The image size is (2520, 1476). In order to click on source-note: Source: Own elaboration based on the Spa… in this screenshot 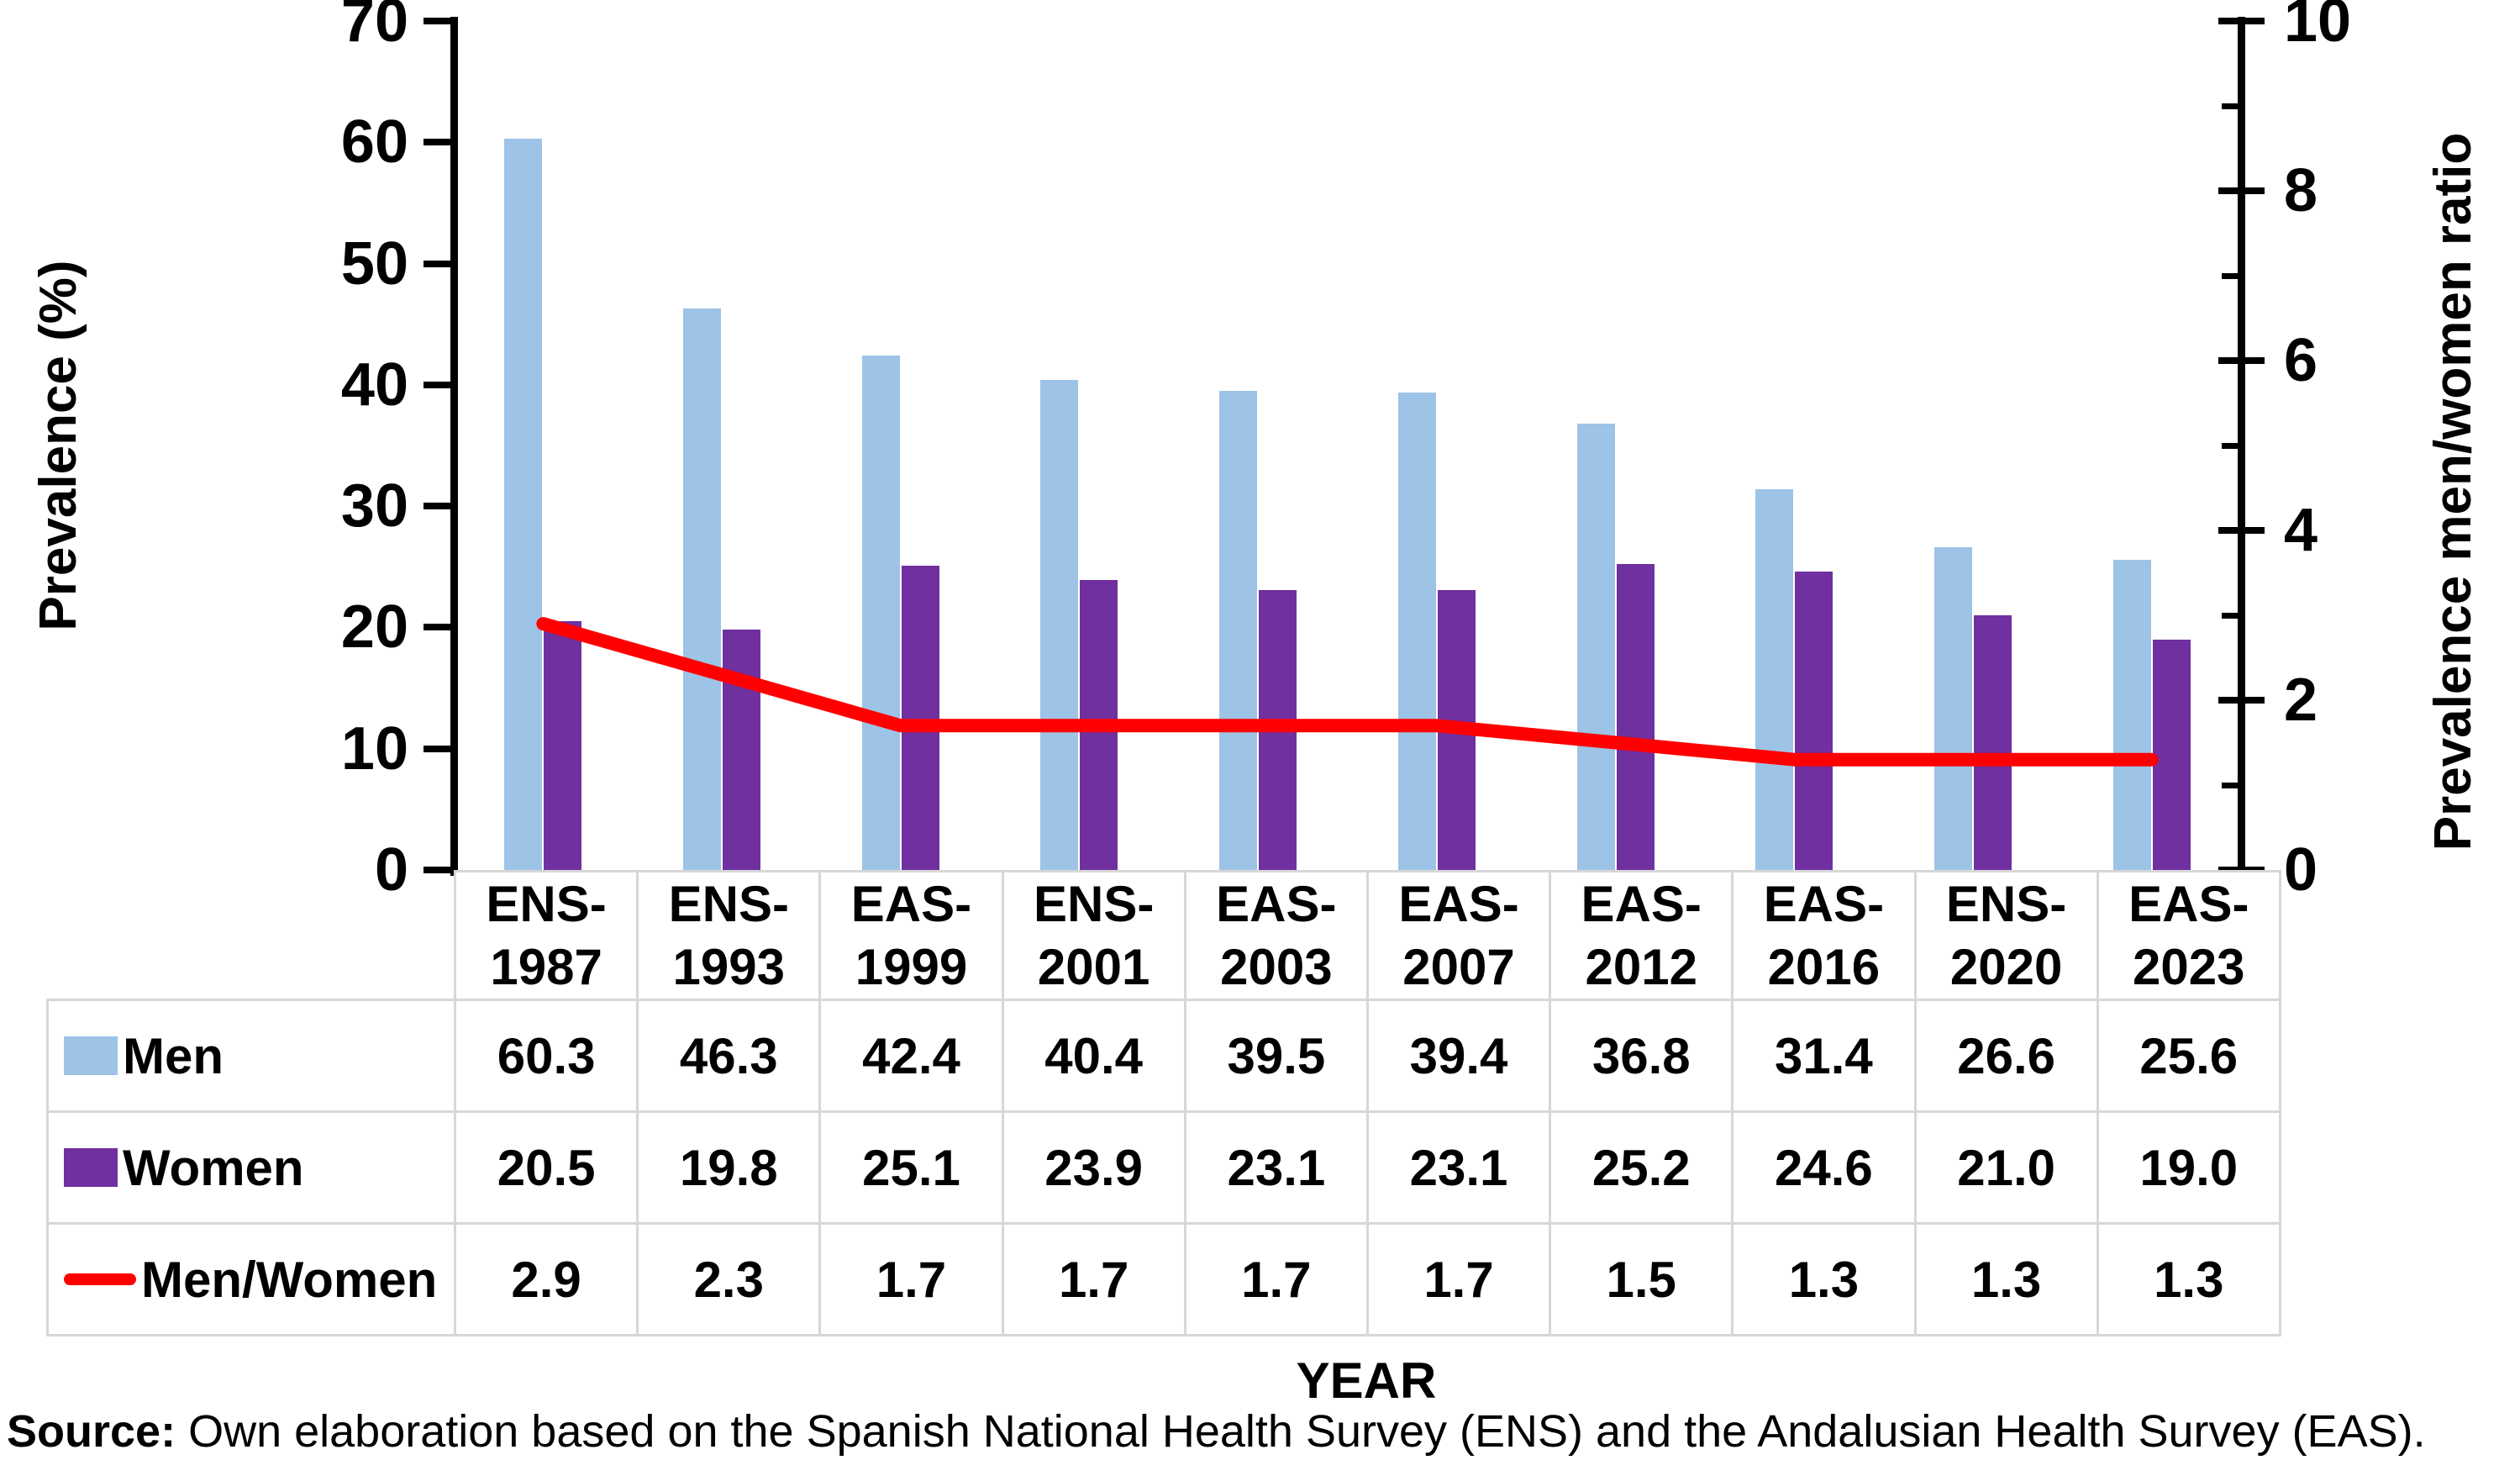, I will do `click(1264, 1431)`.